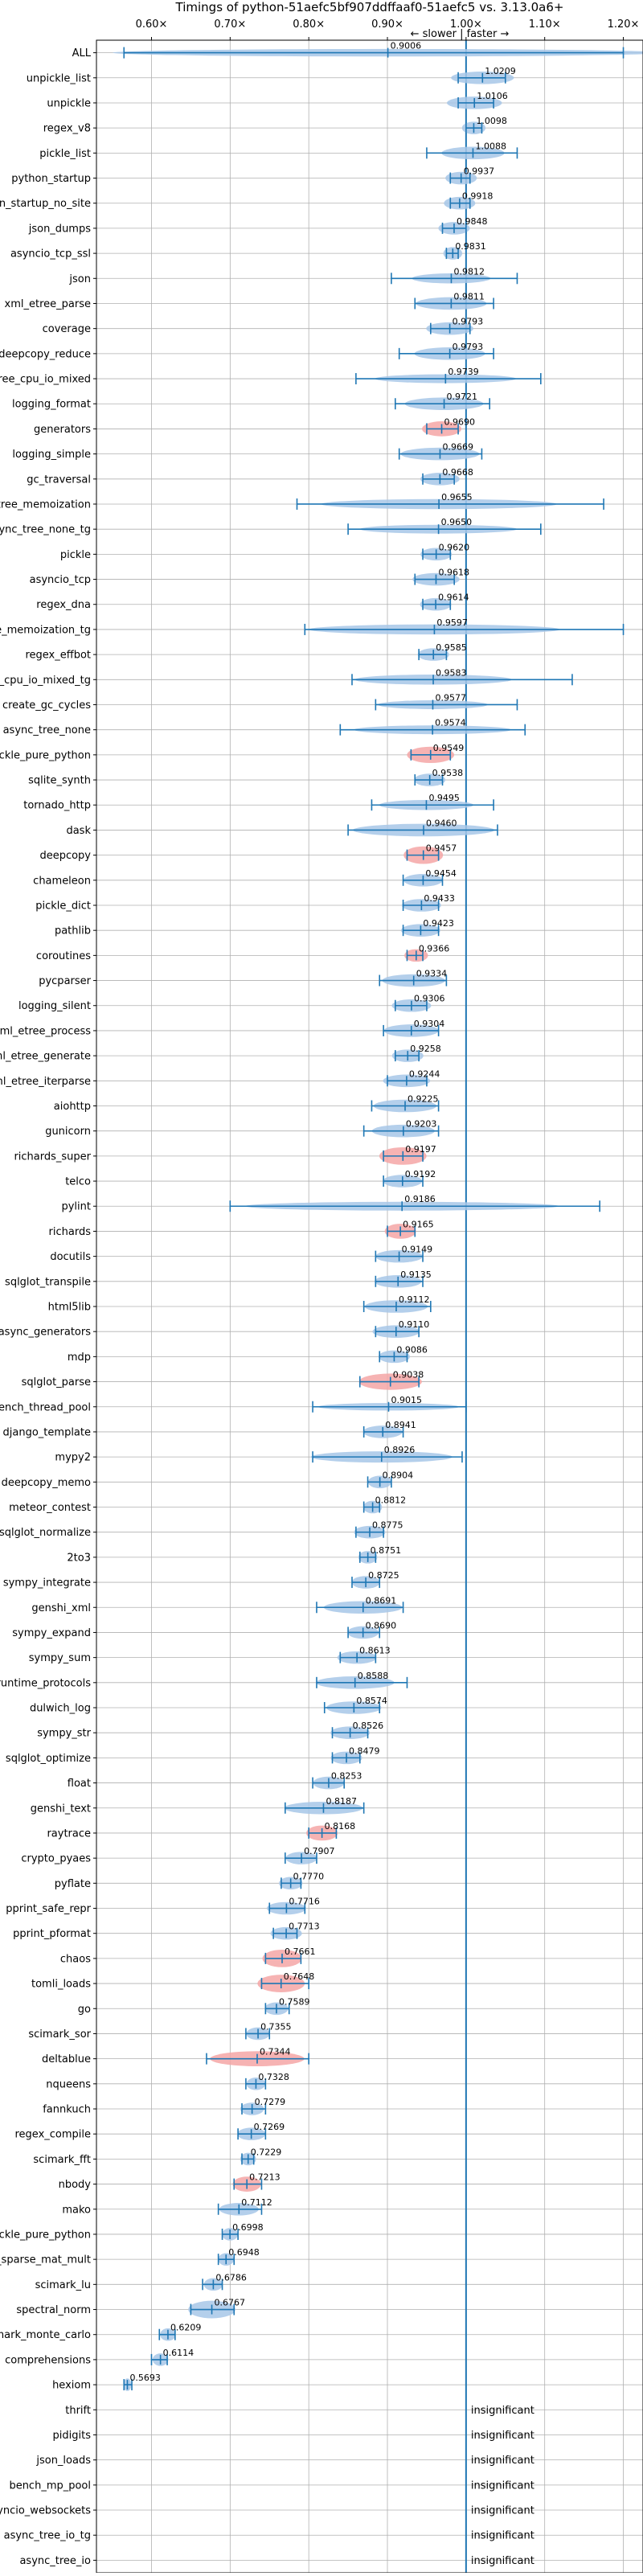  I want to click on mean-value-label: 0.9225, so click(423, 1098).